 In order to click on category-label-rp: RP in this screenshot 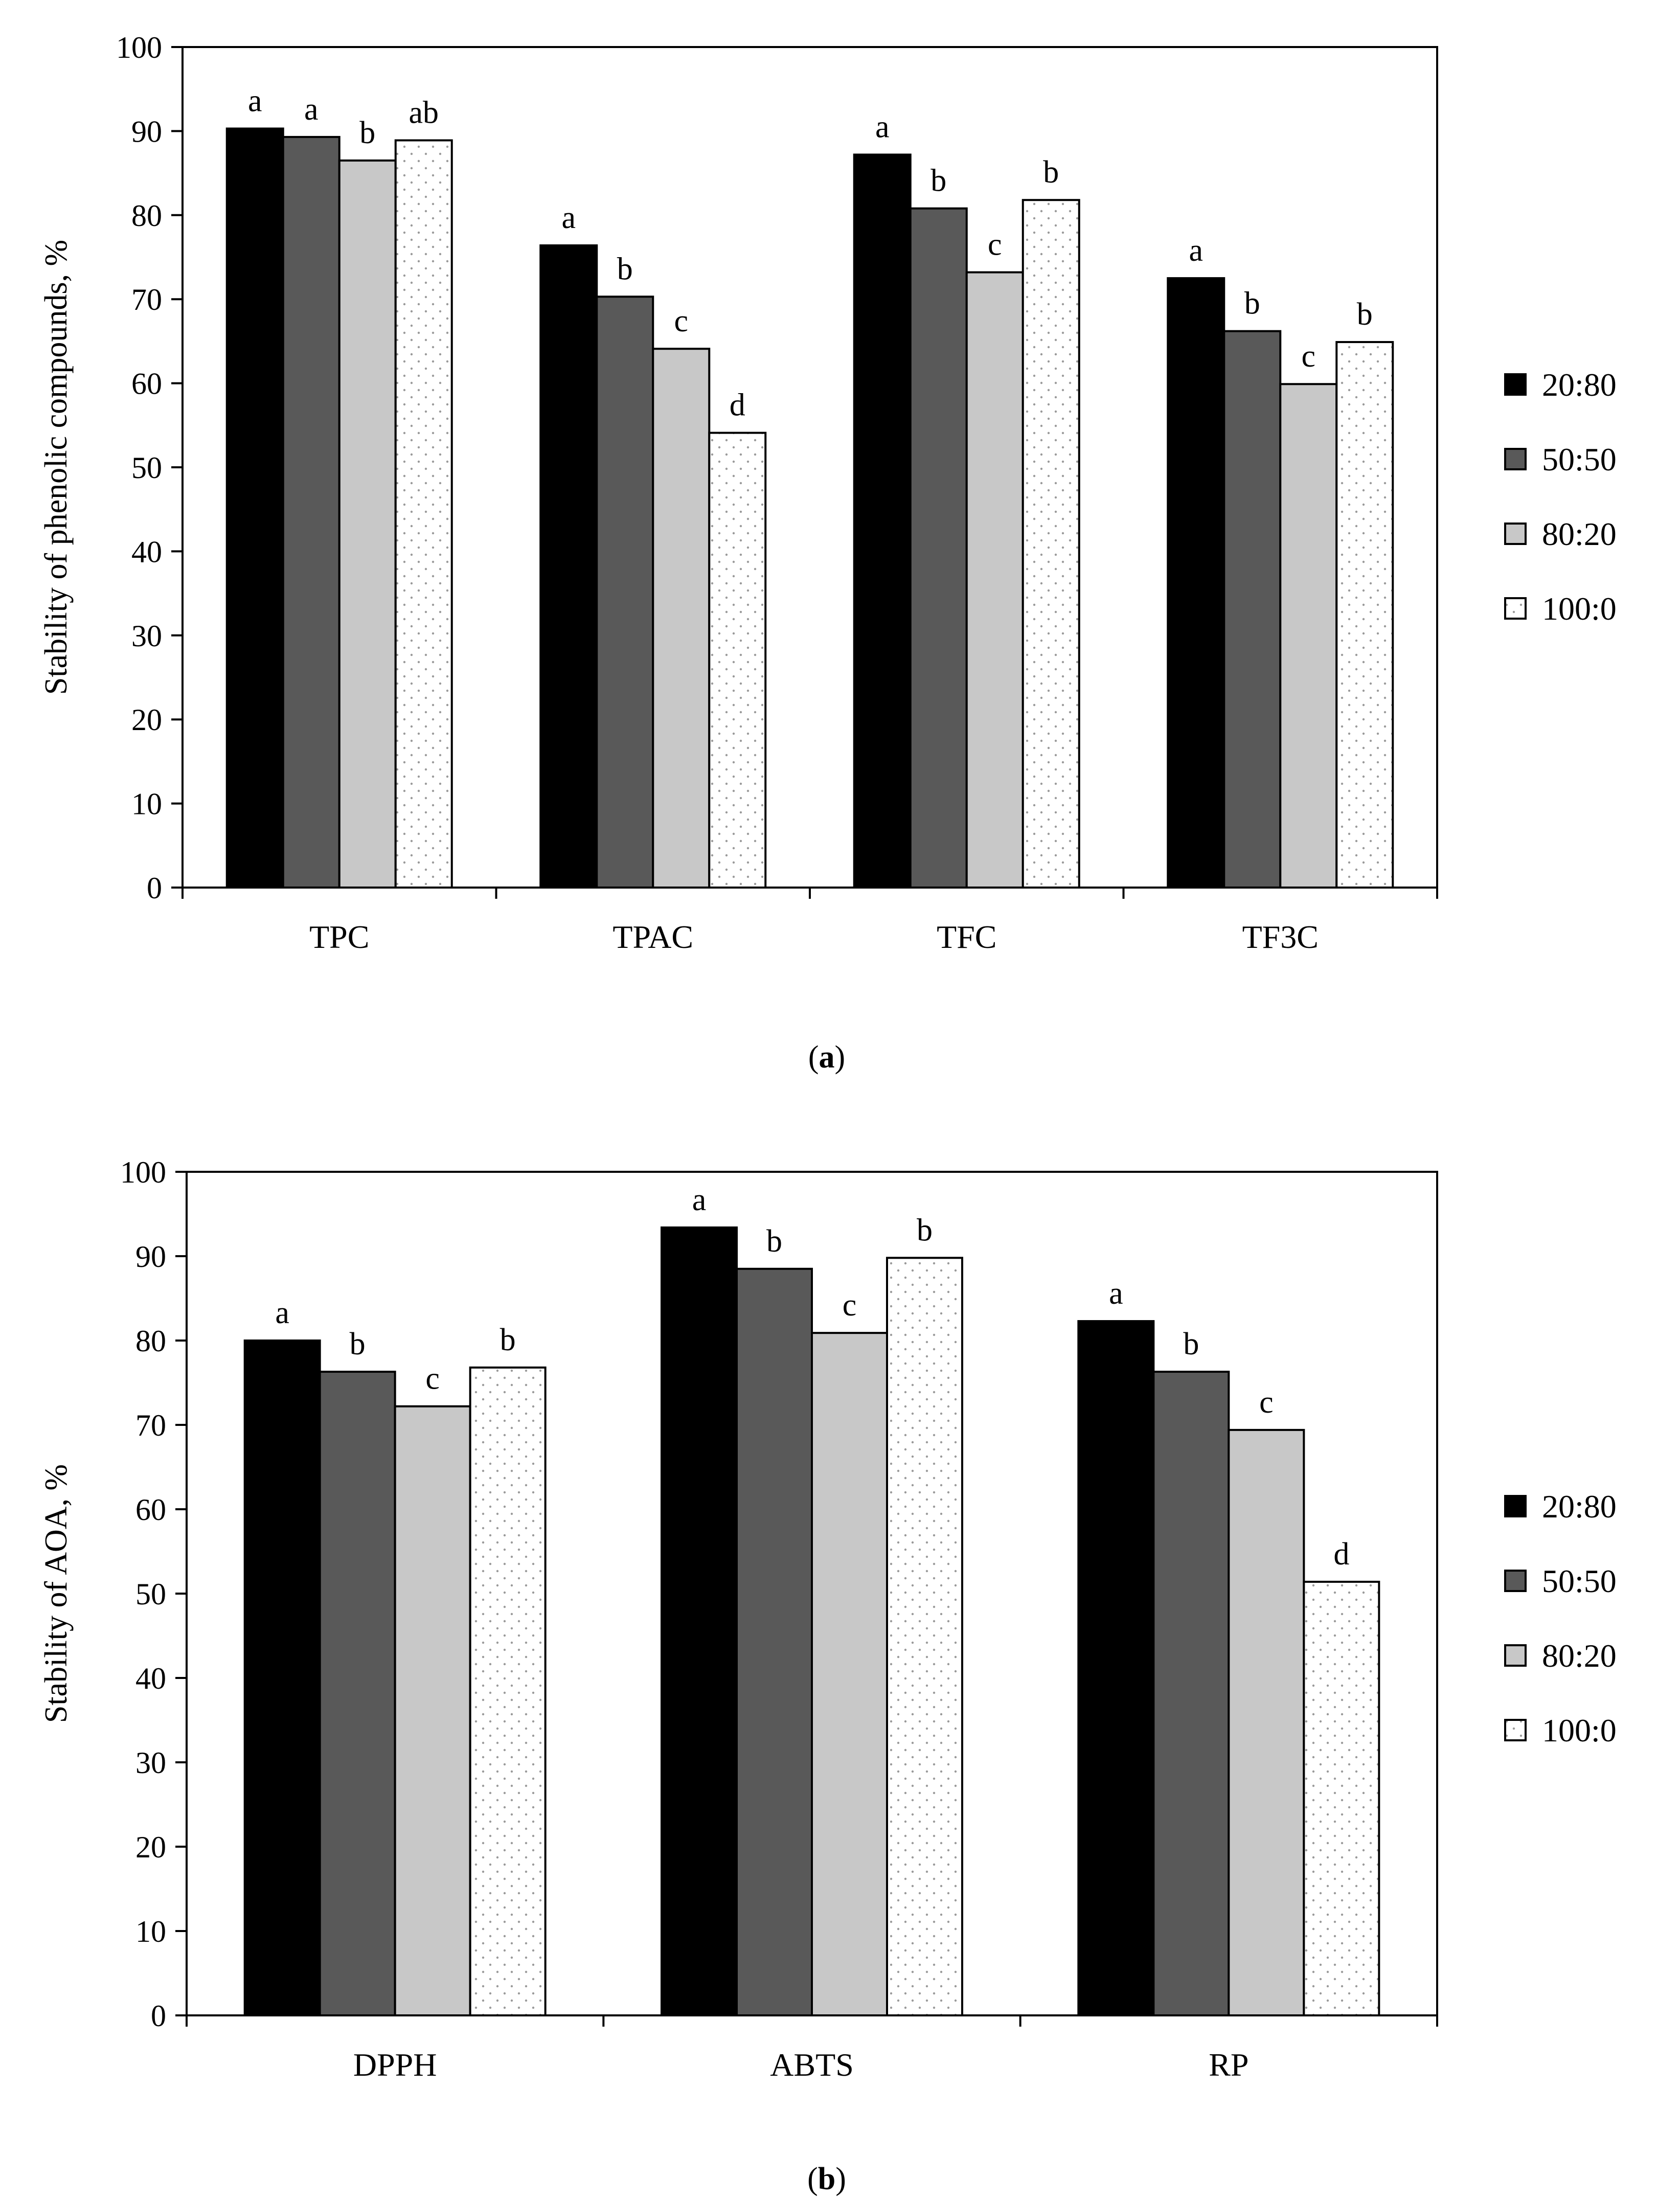, I will do `click(1228, 2065)`.